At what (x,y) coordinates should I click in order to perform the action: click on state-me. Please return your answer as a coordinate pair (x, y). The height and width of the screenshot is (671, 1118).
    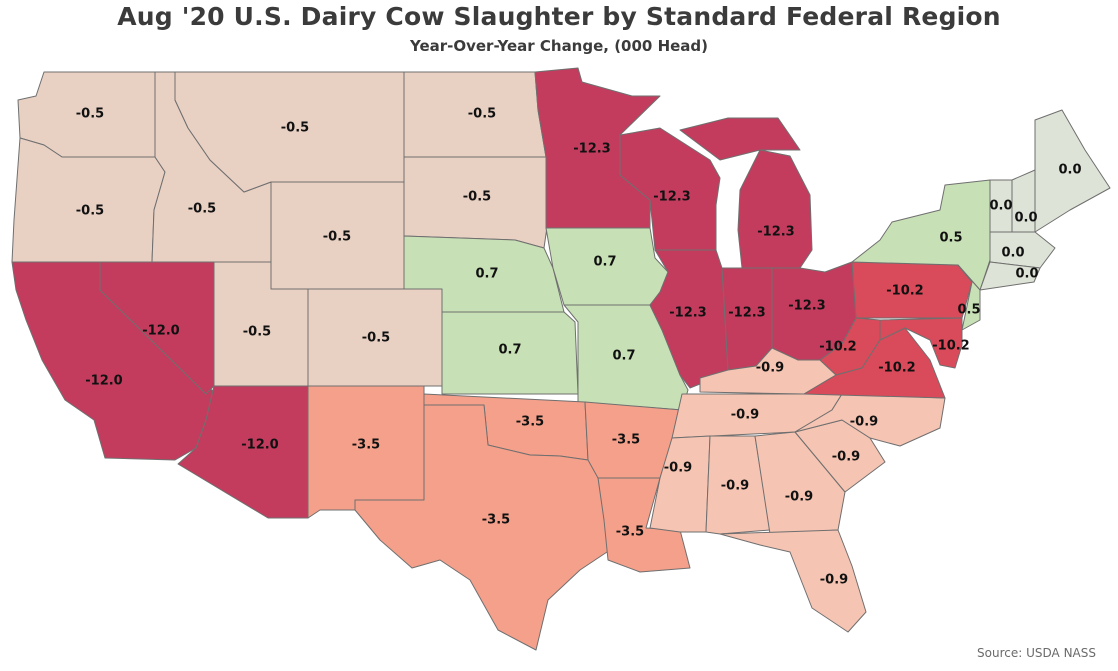
    Looking at the image, I should click on (1072, 171).